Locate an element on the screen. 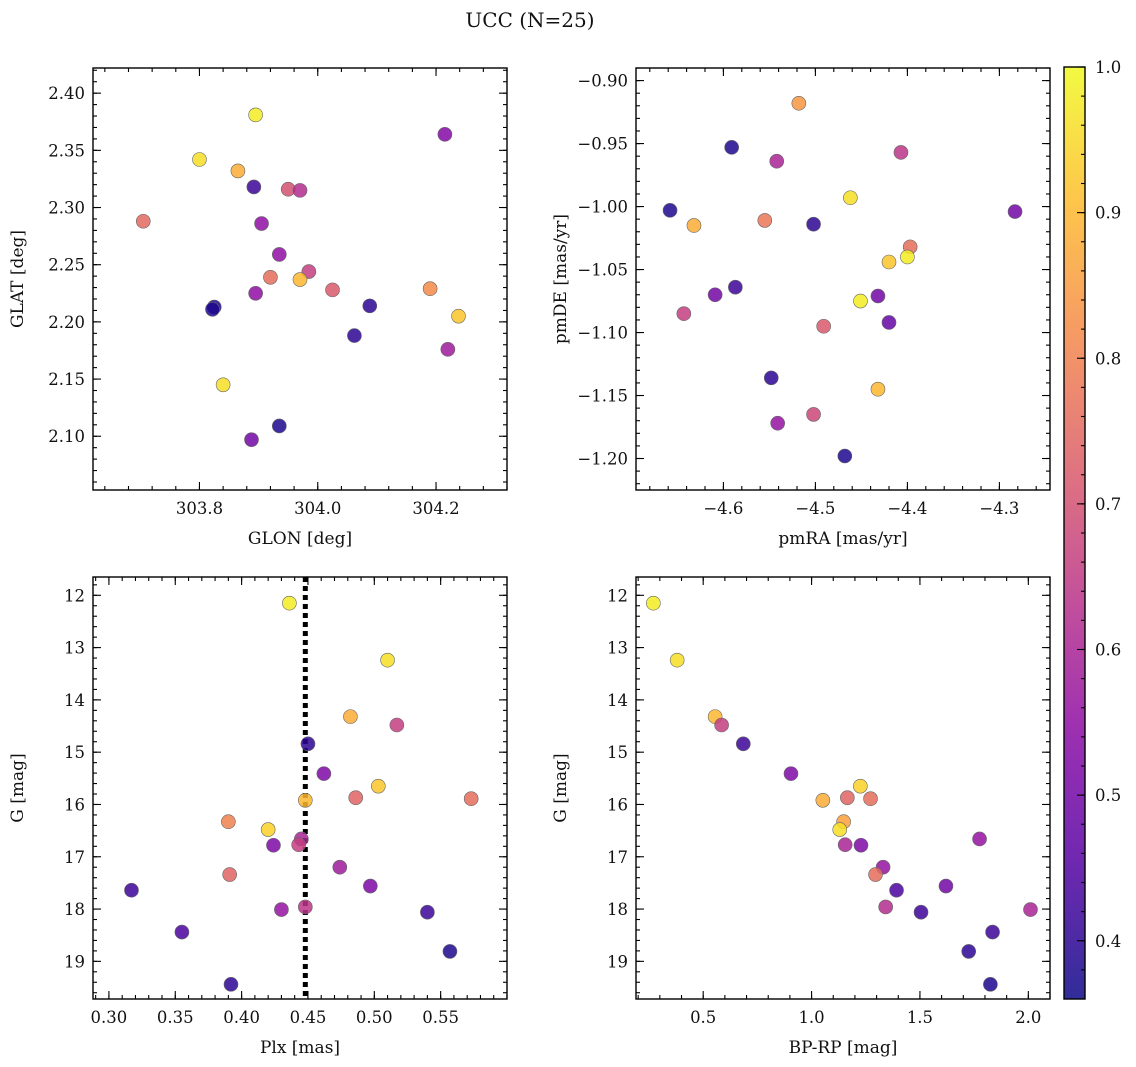  y-tick-label: −0.90 is located at coordinates (602, 81).